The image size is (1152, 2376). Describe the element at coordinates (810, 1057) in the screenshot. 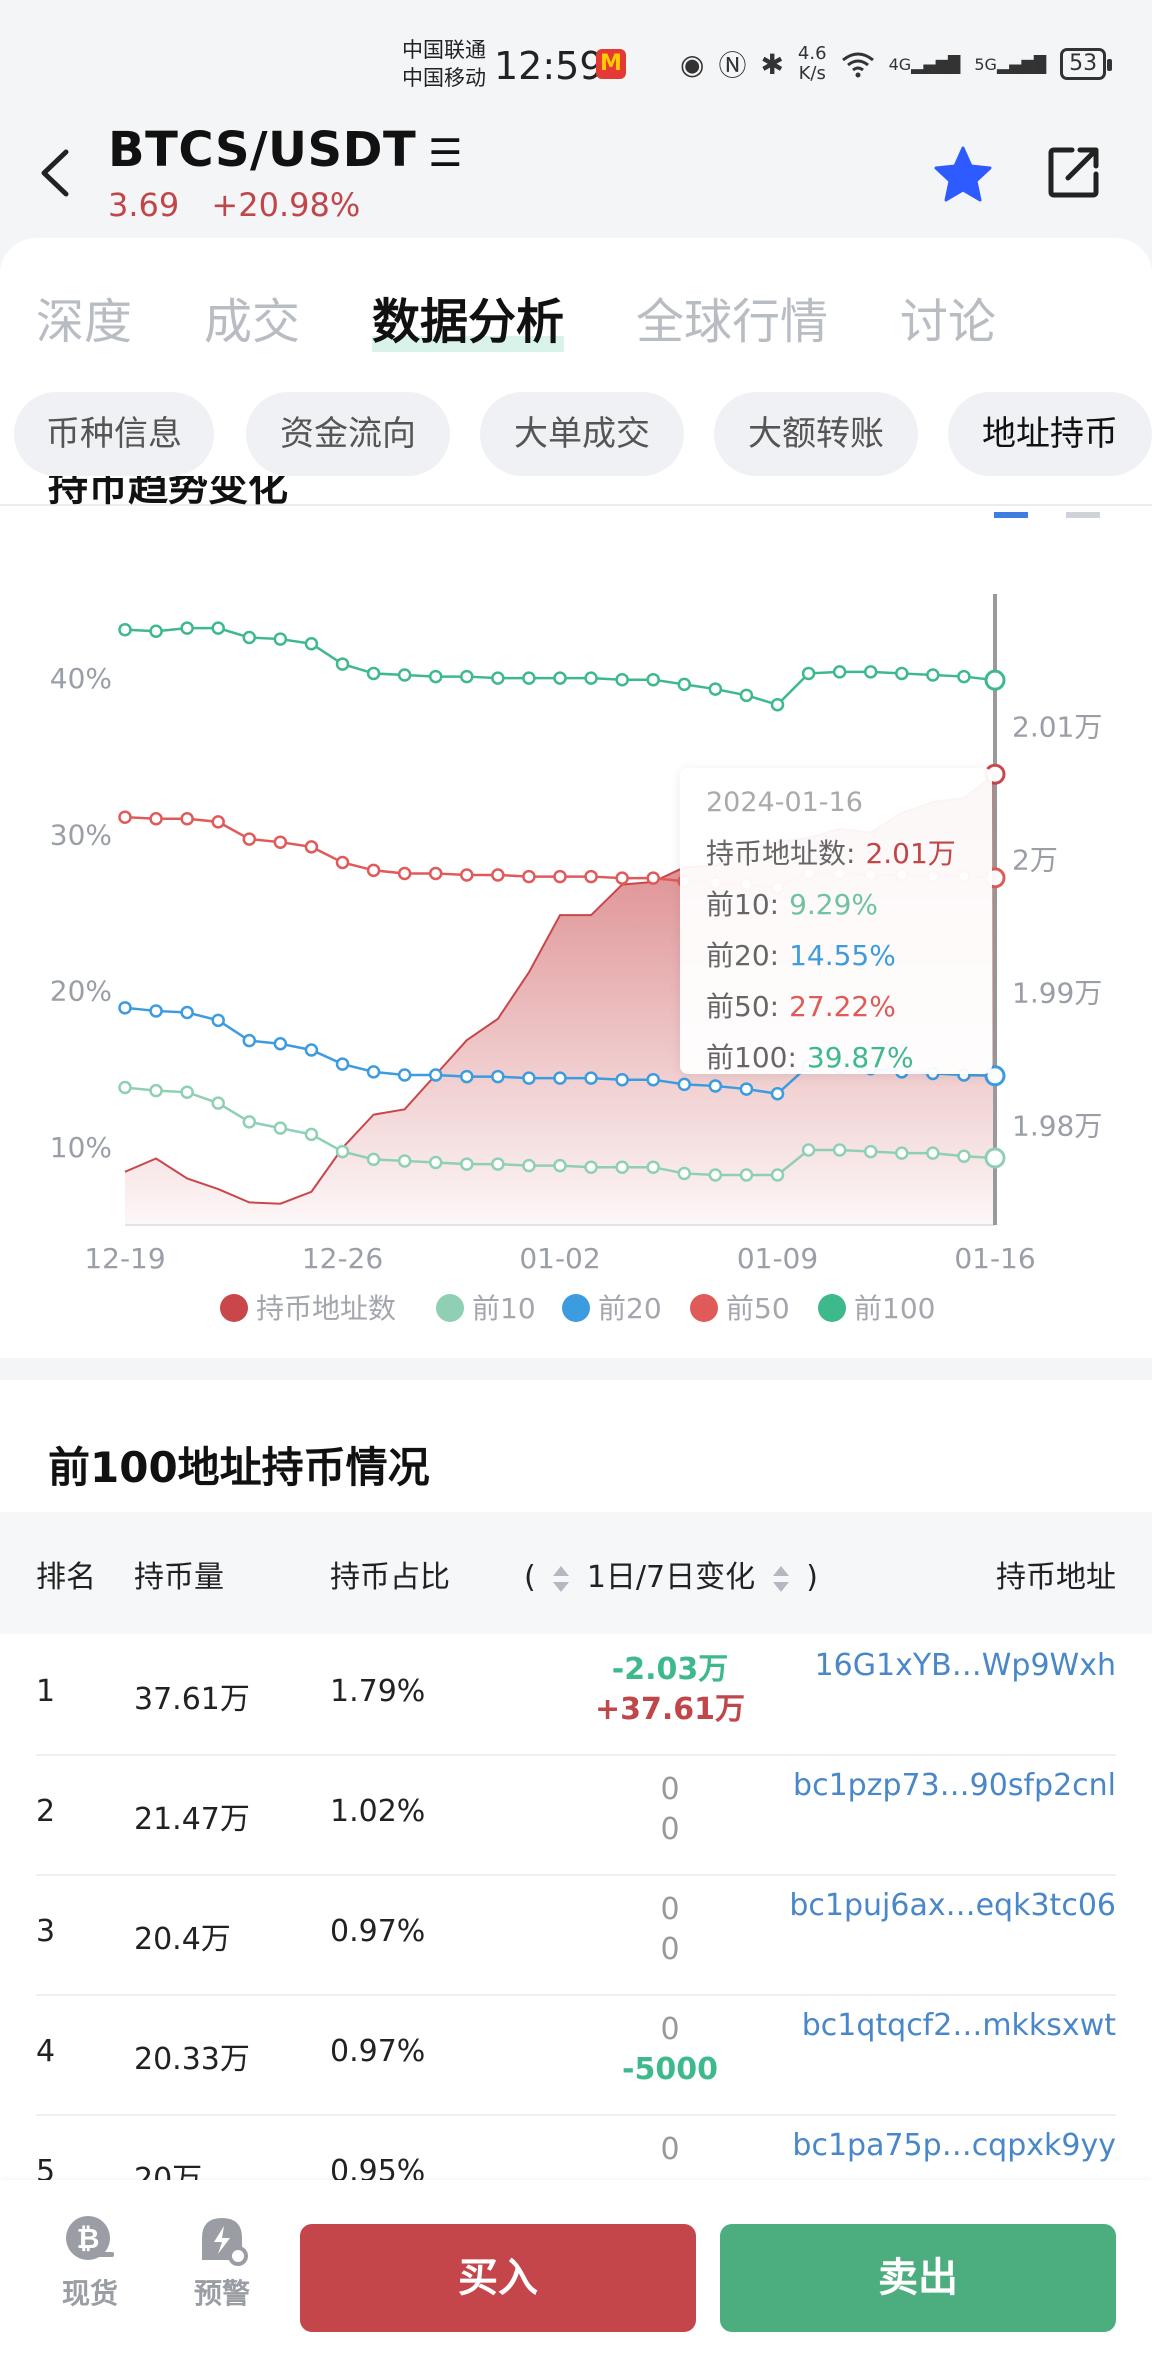

I see `tooltip-row-top100: 前100: 39.87%` at that location.